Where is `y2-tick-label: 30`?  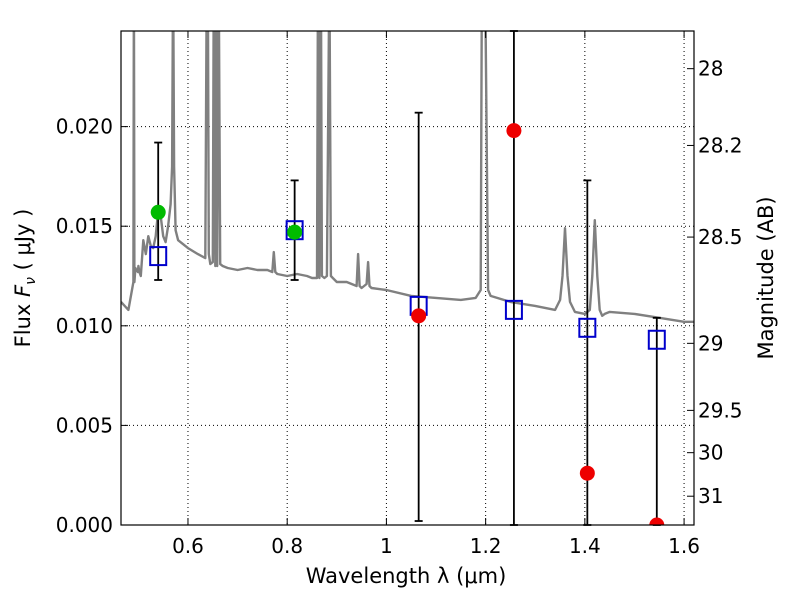
y2-tick-label: 30 is located at coordinates (710, 453).